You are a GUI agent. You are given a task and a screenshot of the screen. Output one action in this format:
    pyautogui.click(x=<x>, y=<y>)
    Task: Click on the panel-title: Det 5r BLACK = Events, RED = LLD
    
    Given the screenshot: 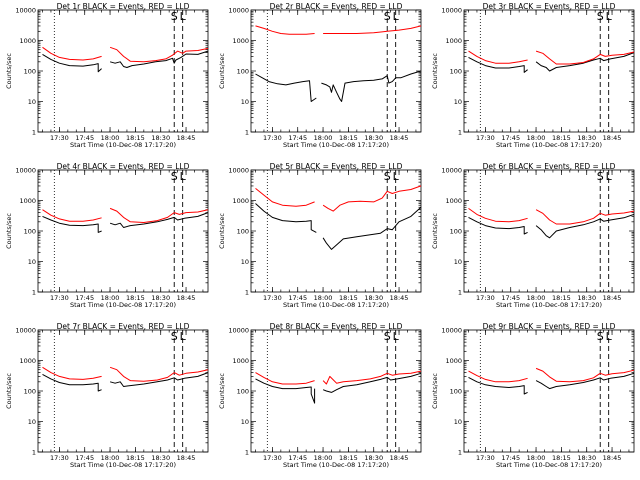 What is the action you would take?
    pyautogui.click(x=336, y=166)
    